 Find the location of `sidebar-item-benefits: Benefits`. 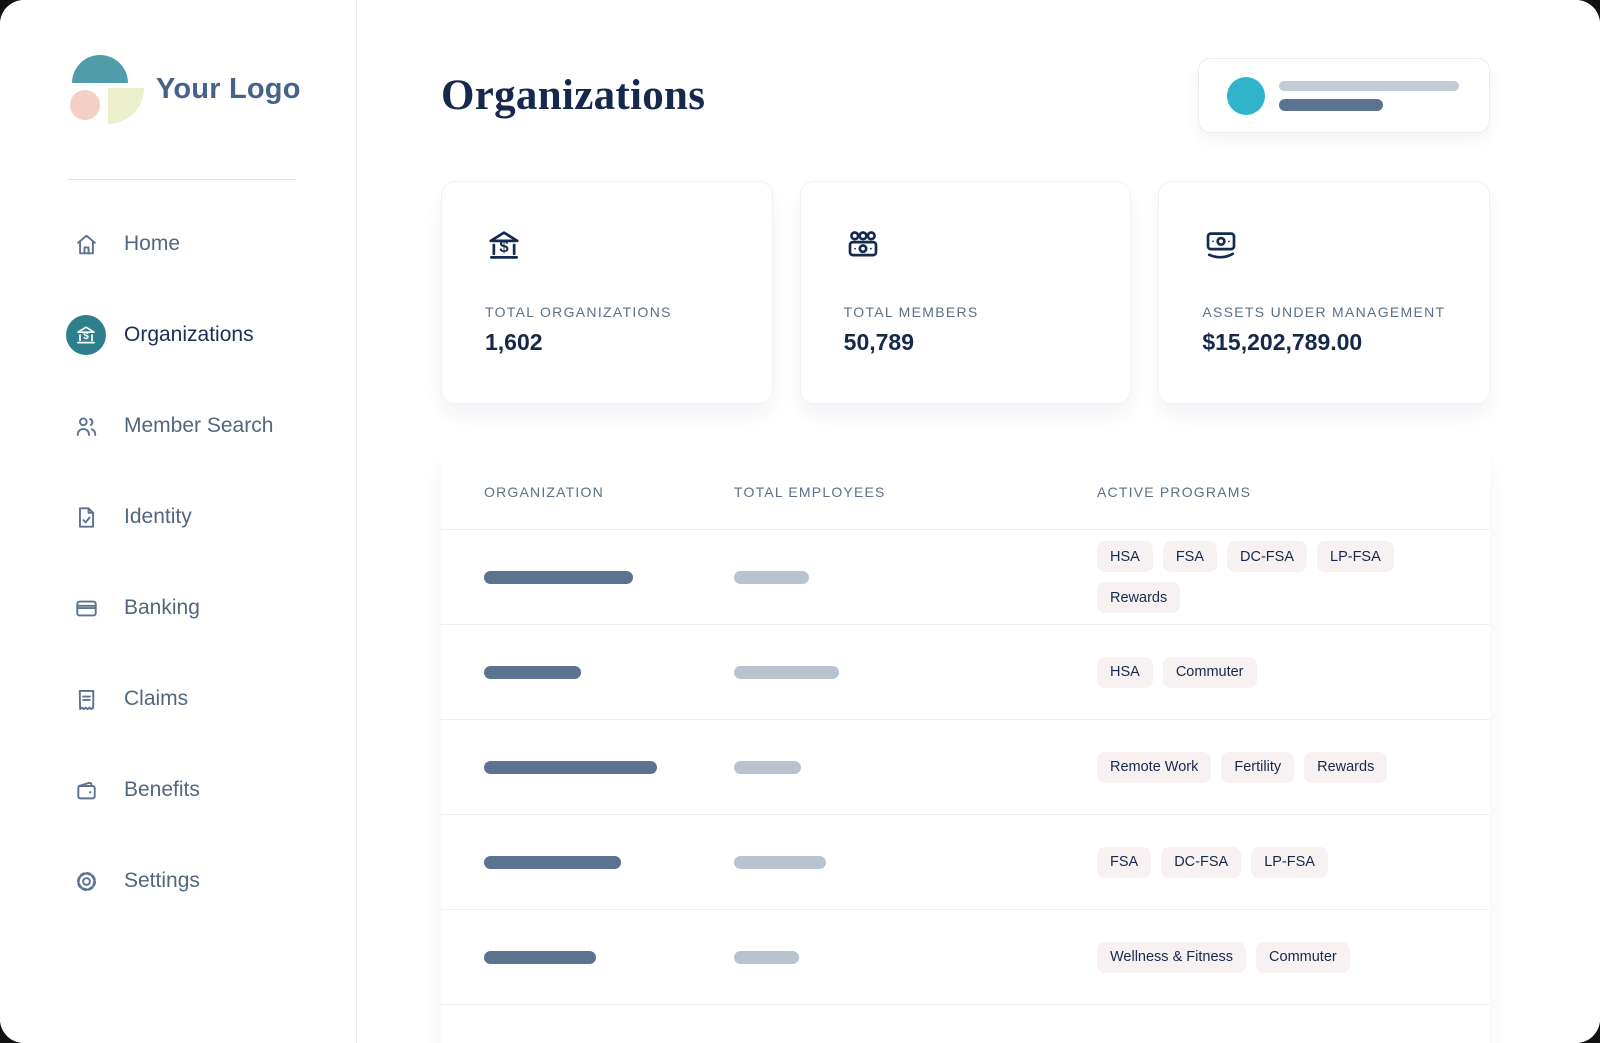

sidebar-item-benefits: Benefits is located at coordinates (178, 790).